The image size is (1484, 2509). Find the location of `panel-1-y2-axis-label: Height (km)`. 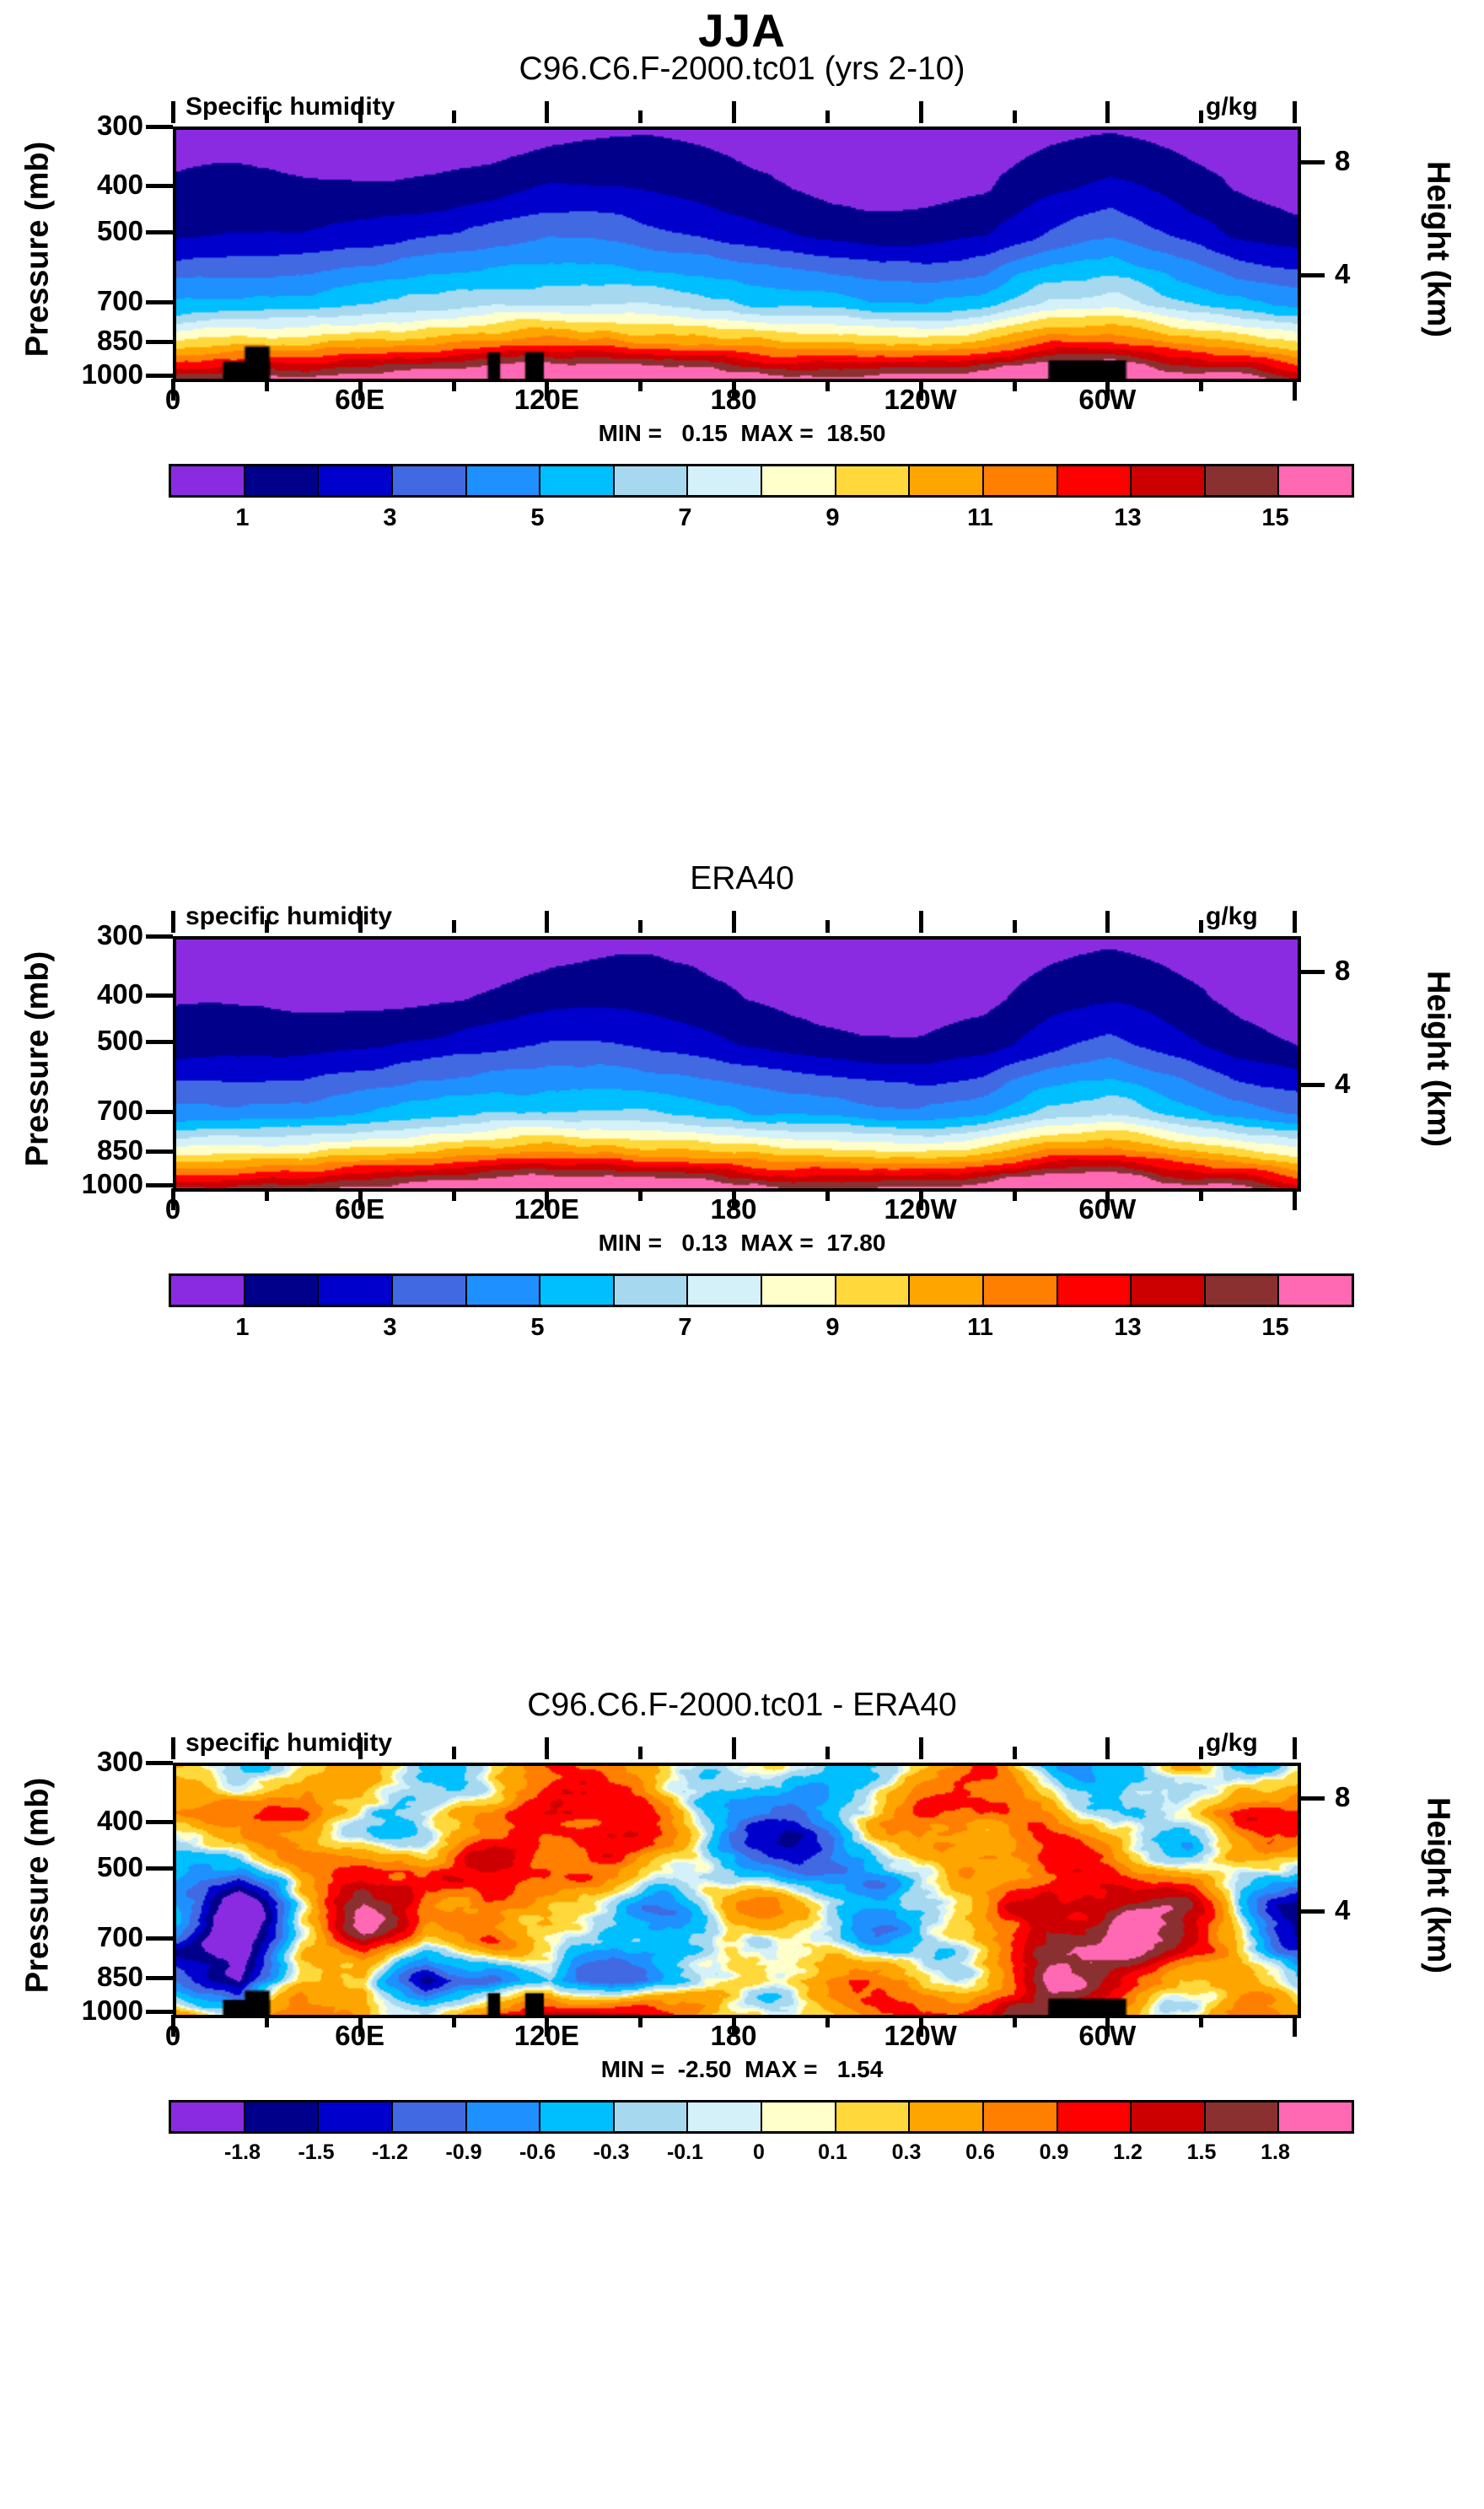

panel-1-y2-axis-label: Height (km) is located at coordinates (1438, 248).